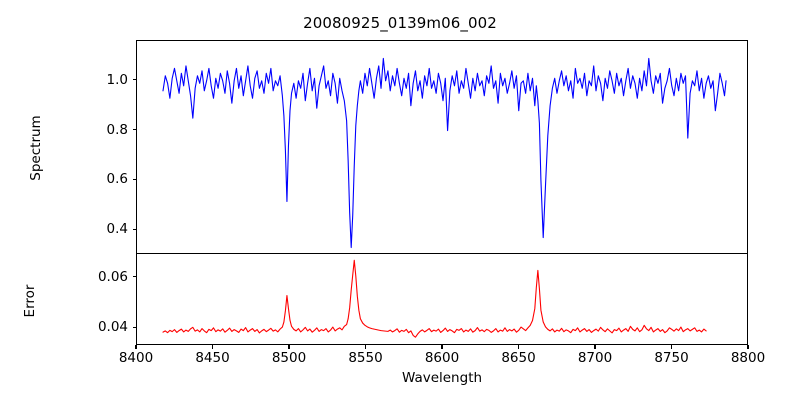 Image resolution: width=800 pixels, height=400 pixels. What do you see at coordinates (112, 276) in the screenshot?
I see `y-tick-label-error: 0.06` at bounding box center [112, 276].